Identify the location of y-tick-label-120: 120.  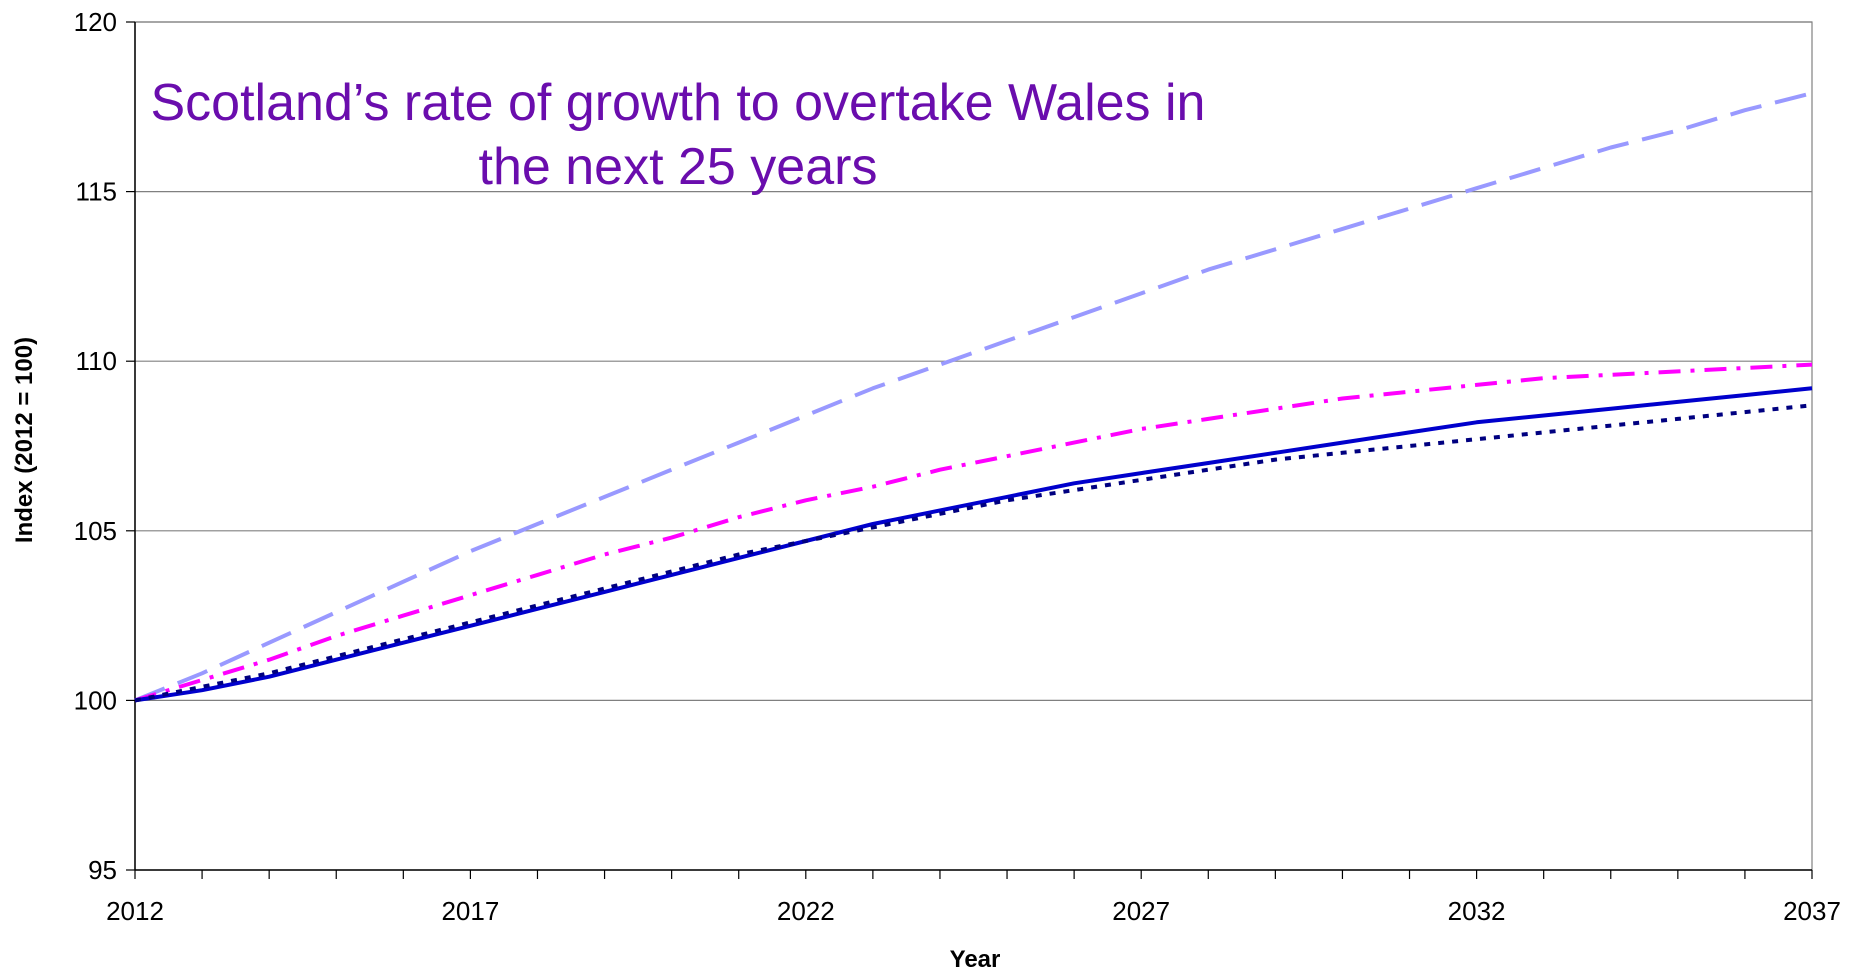
(95, 22).